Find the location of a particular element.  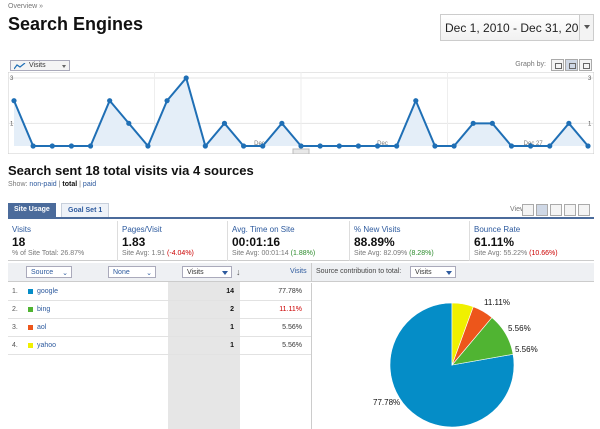

tab-goal-set-1: Goal Set 1 is located at coordinates (85, 210).